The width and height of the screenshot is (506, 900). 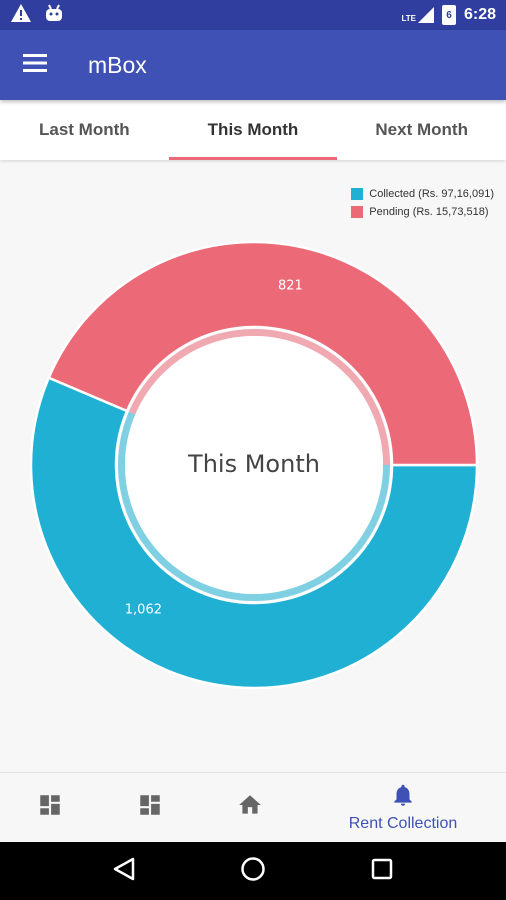 I want to click on app-bar: mBox, so click(x=253, y=65).